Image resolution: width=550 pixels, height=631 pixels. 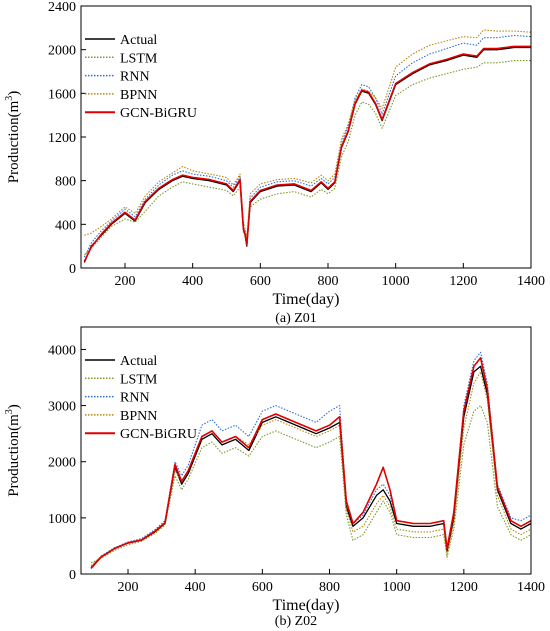 What do you see at coordinates (62, 7) in the screenshot?
I see `y-tick-label: 2400` at bounding box center [62, 7].